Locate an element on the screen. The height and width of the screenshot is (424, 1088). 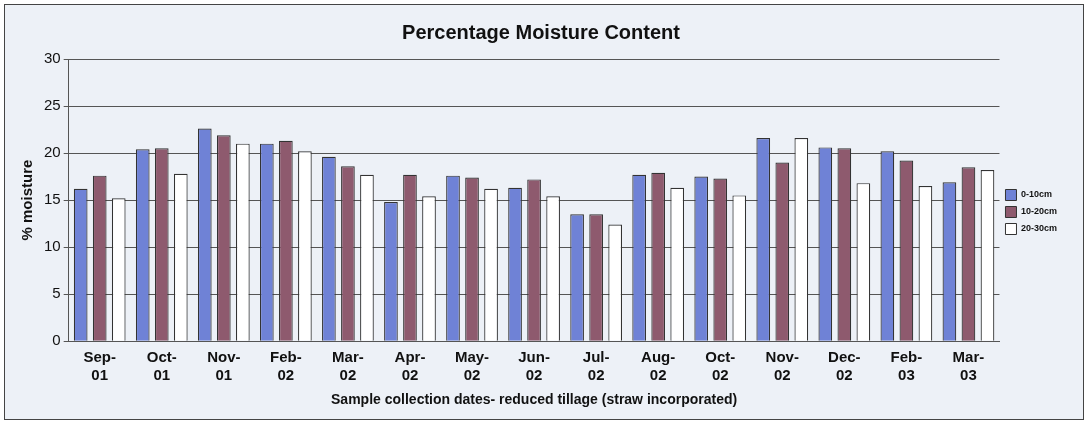
legend-label: 20-30cm is located at coordinates (1038, 228).